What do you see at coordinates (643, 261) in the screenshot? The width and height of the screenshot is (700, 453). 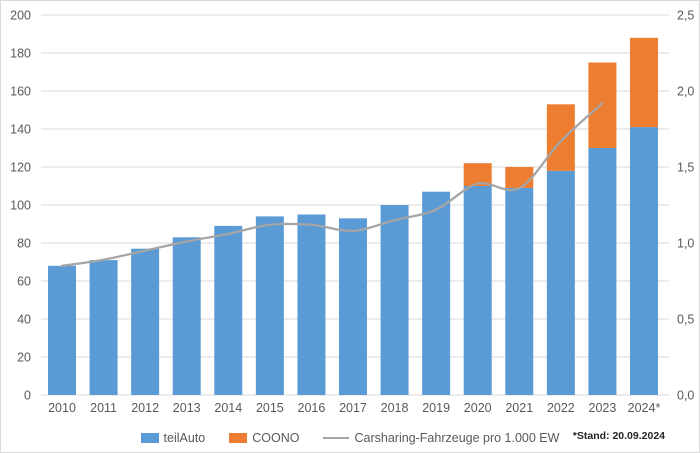 I see `bar-teilauto-2024` at bounding box center [643, 261].